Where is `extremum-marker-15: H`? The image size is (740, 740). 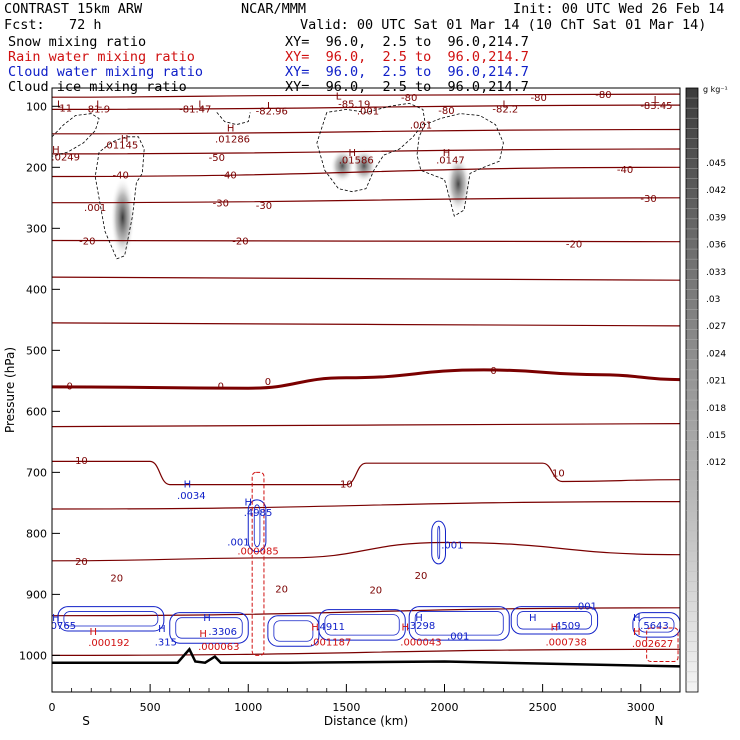
extremum-marker-15: H is located at coordinates (93, 632).